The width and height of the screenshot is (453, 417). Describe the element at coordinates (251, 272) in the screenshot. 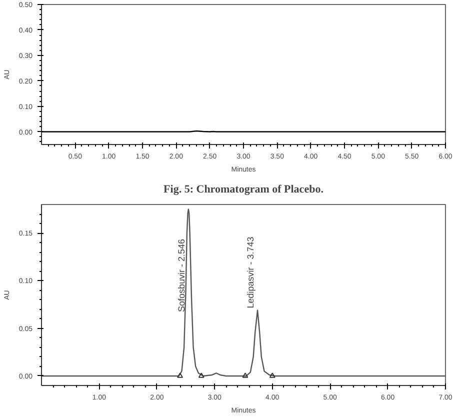

I see `annotation: Ledipasvir - 3.743` at that location.